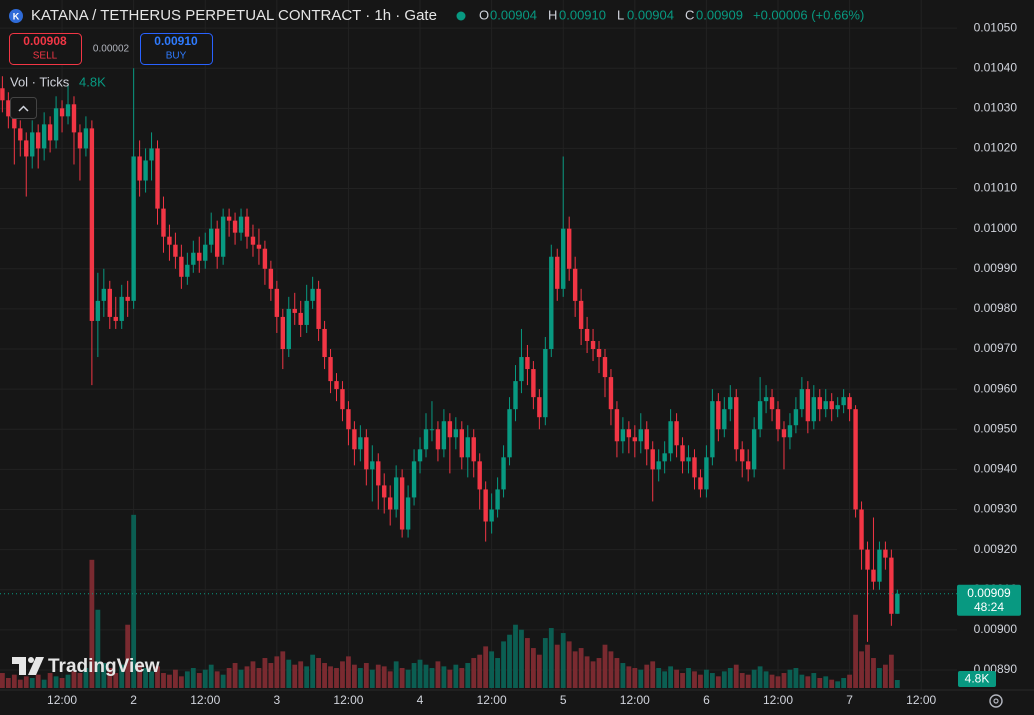  What do you see at coordinates (45, 49) in the screenshot?
I see `sell-button` at bounding box center [45, 49].